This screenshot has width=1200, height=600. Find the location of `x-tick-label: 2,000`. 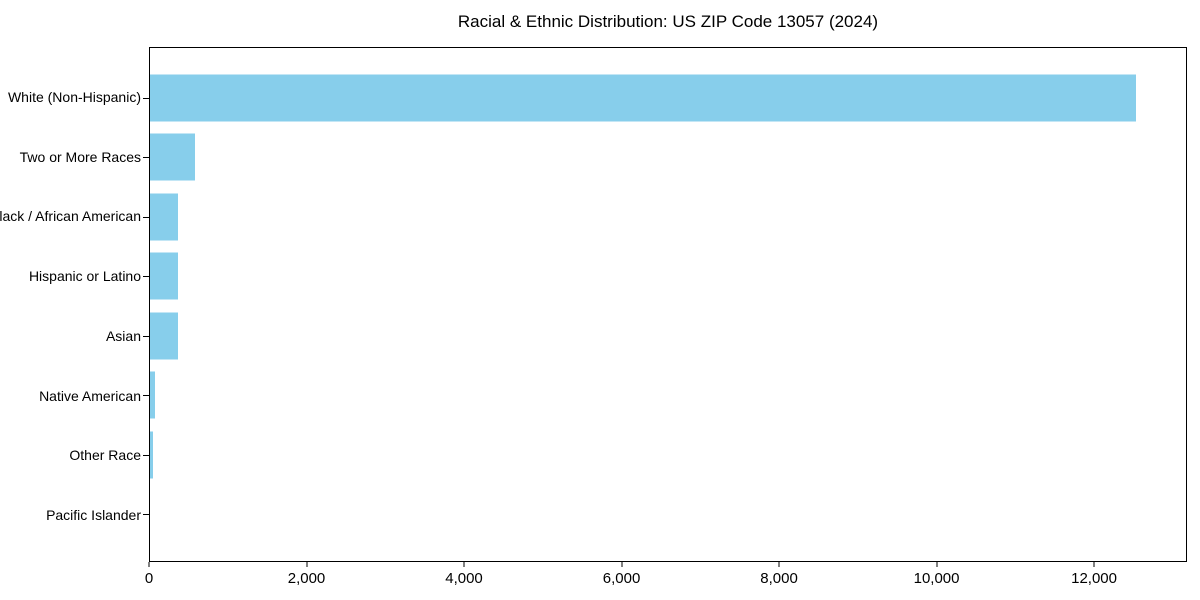

x-tick-label: 2,000 is located at coordinates (306, 578).